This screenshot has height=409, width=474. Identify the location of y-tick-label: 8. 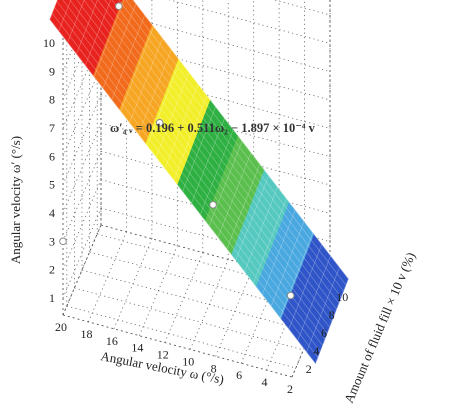
(52, 100).